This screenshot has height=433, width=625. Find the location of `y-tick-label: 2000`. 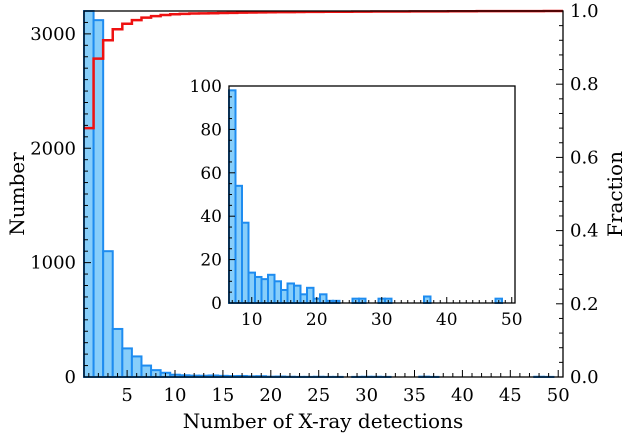

y-tick-label: 2000 is located at coordinates (53, 148).